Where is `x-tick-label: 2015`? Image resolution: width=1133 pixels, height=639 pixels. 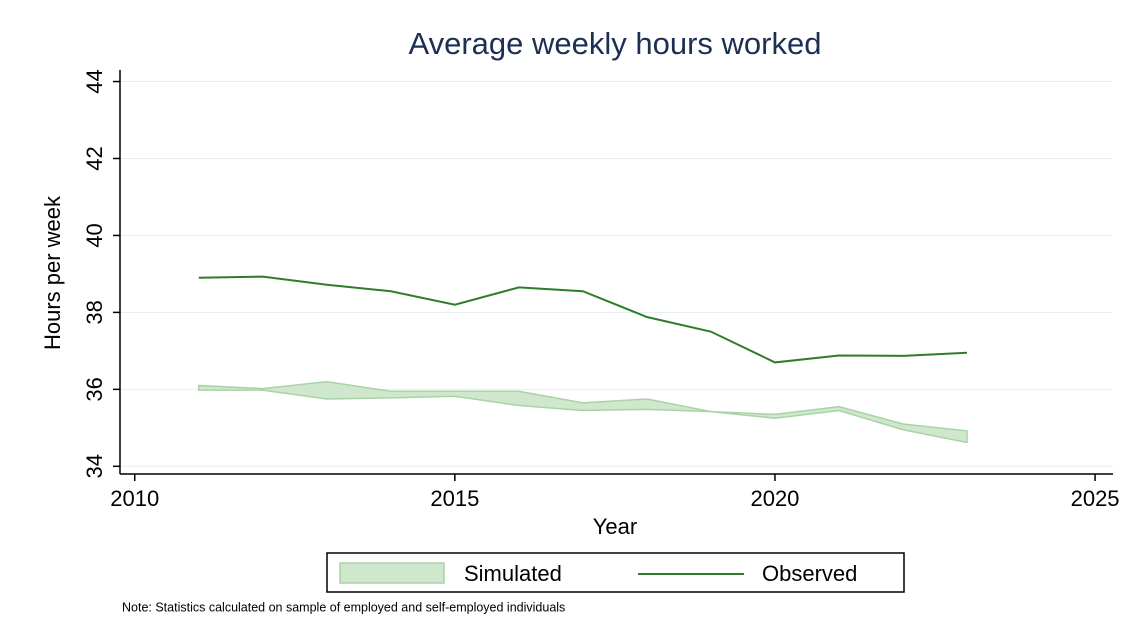 x-tick-label: 2015 is located at coordinates (454, 498).